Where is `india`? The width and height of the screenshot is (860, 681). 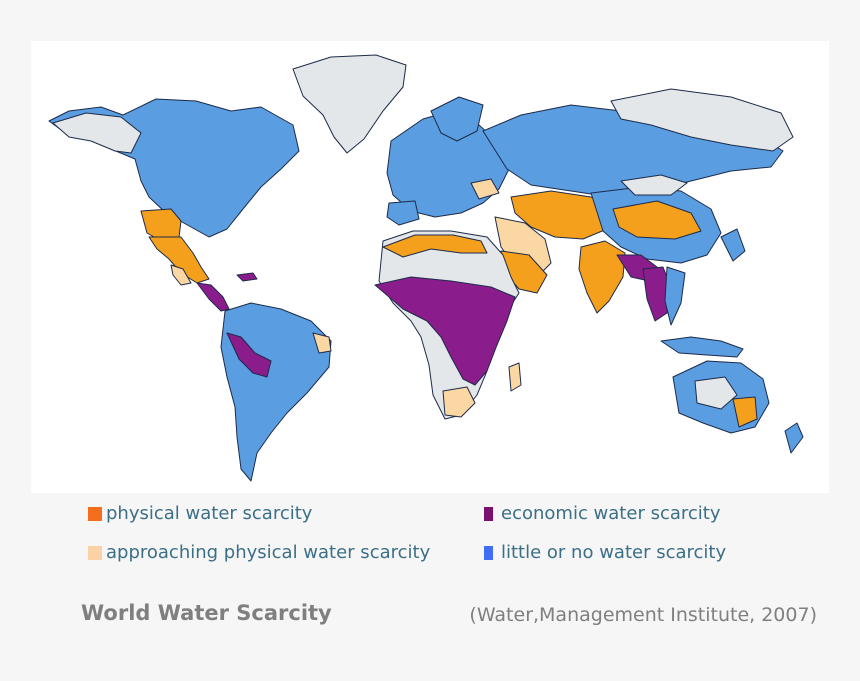
india is located at coordinates (602, 277).